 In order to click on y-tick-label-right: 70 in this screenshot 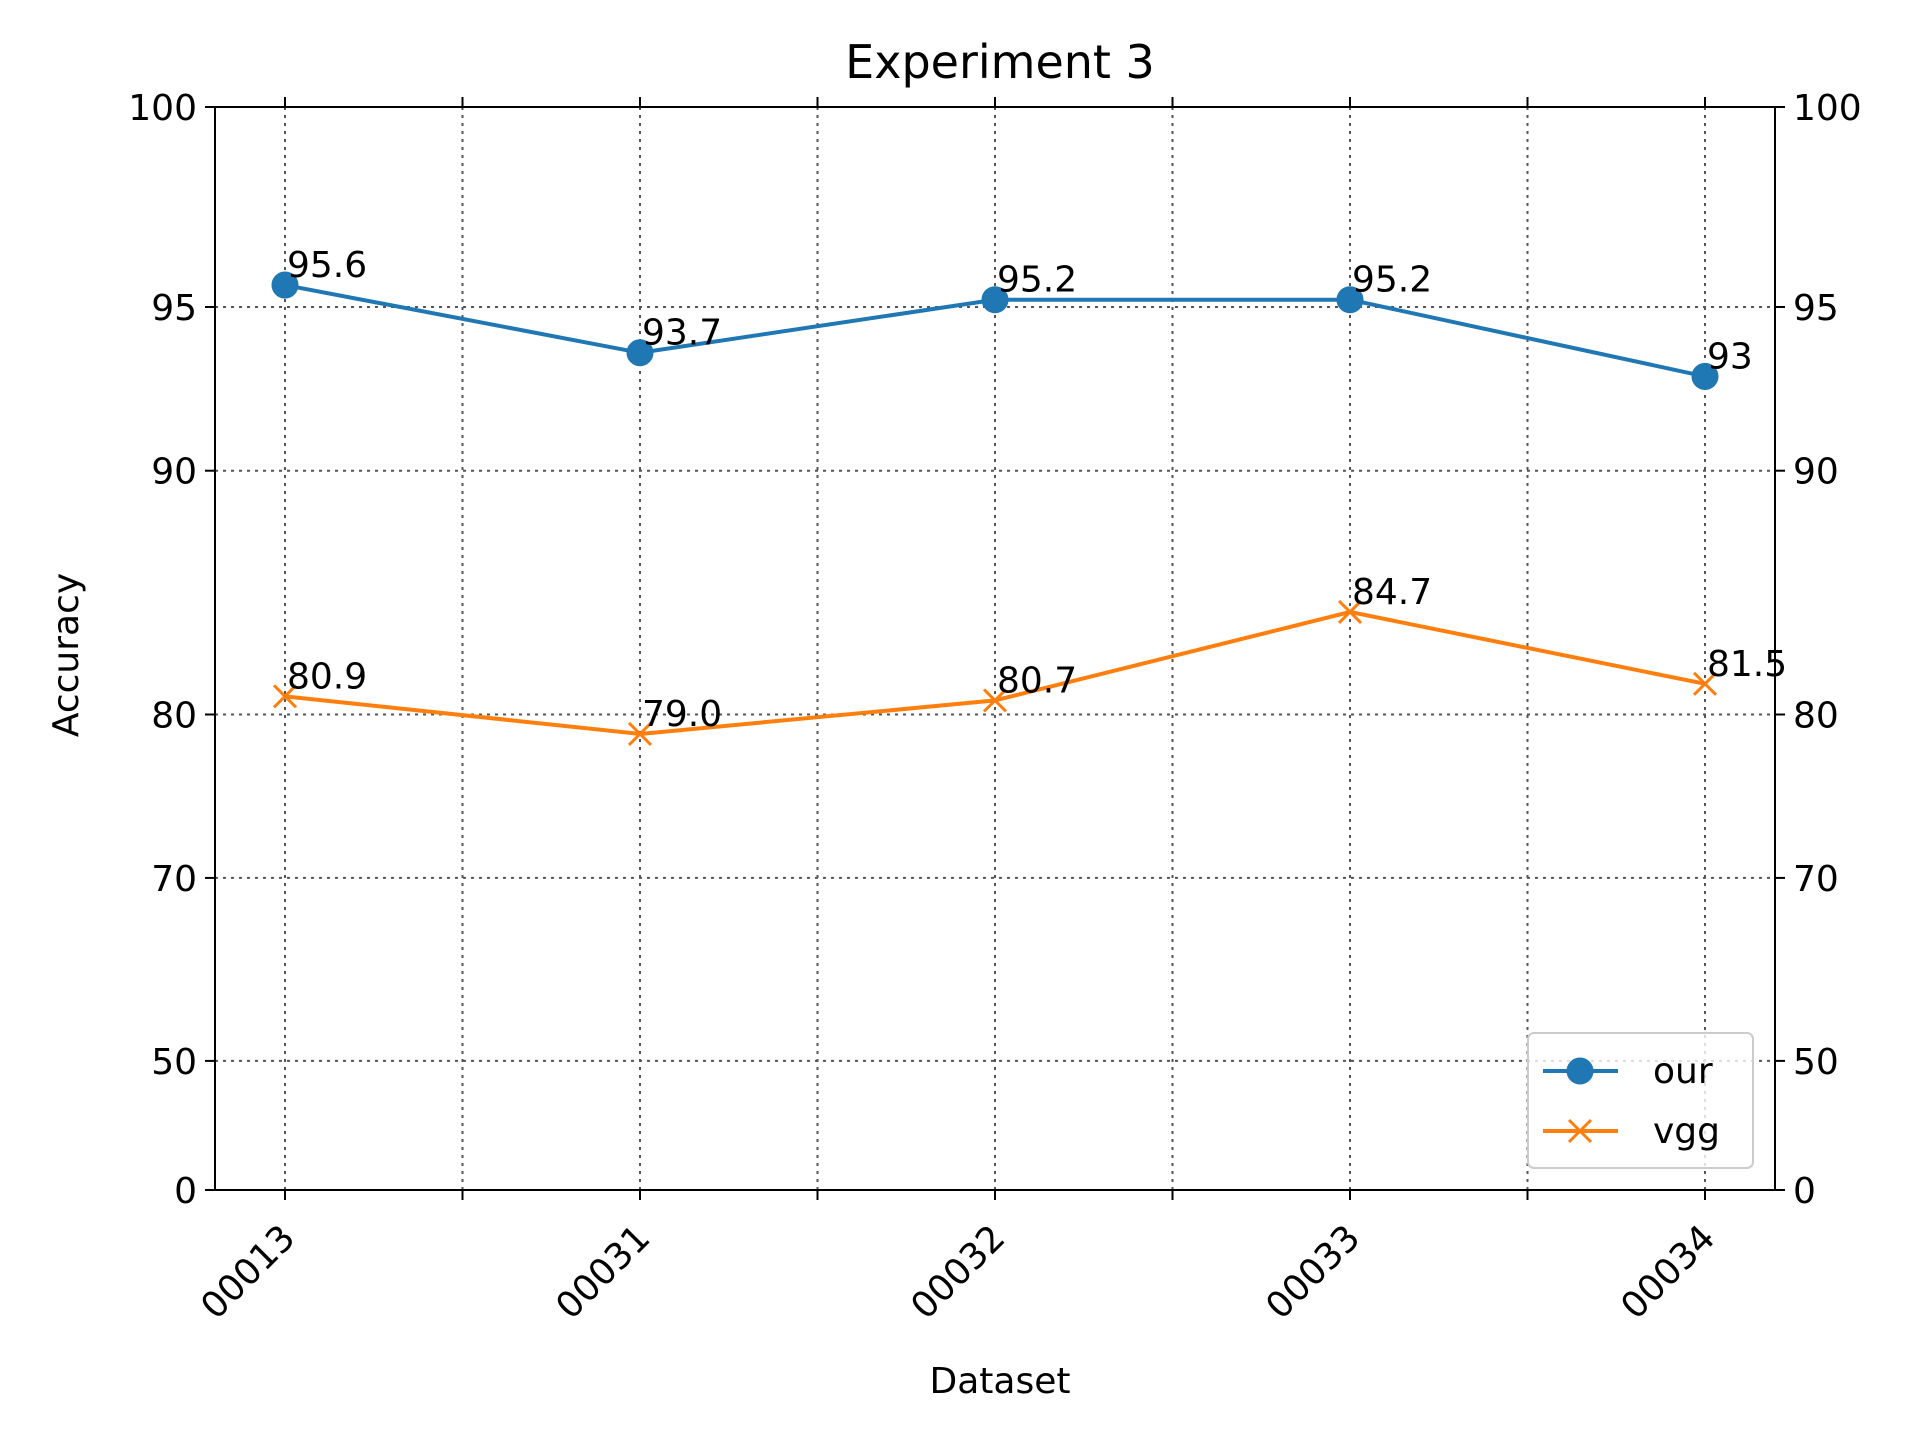, I will do `click(1816, 879)`.